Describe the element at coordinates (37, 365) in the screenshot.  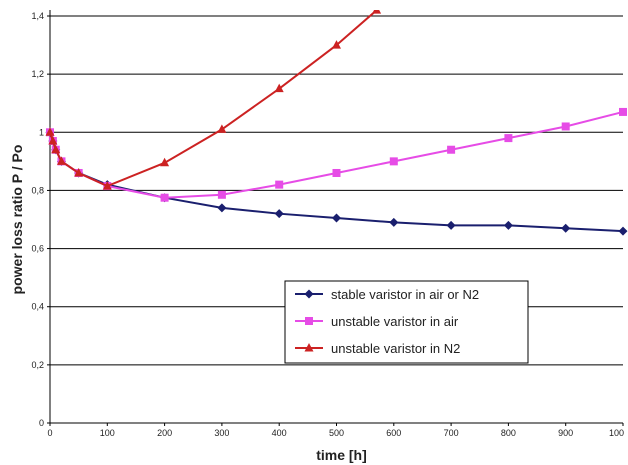
I see `y-tick-label-1: 0,2` at that location.